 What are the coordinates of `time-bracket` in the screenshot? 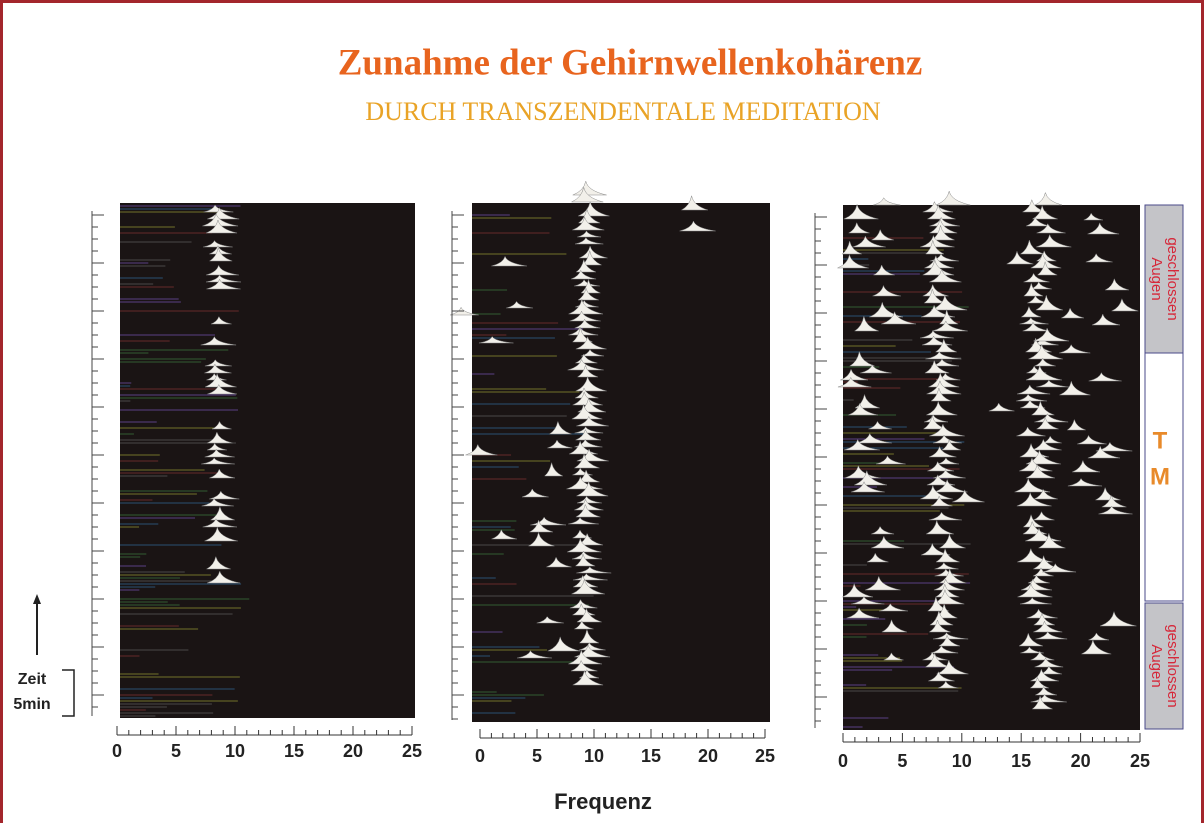 It's located at (68, 693).